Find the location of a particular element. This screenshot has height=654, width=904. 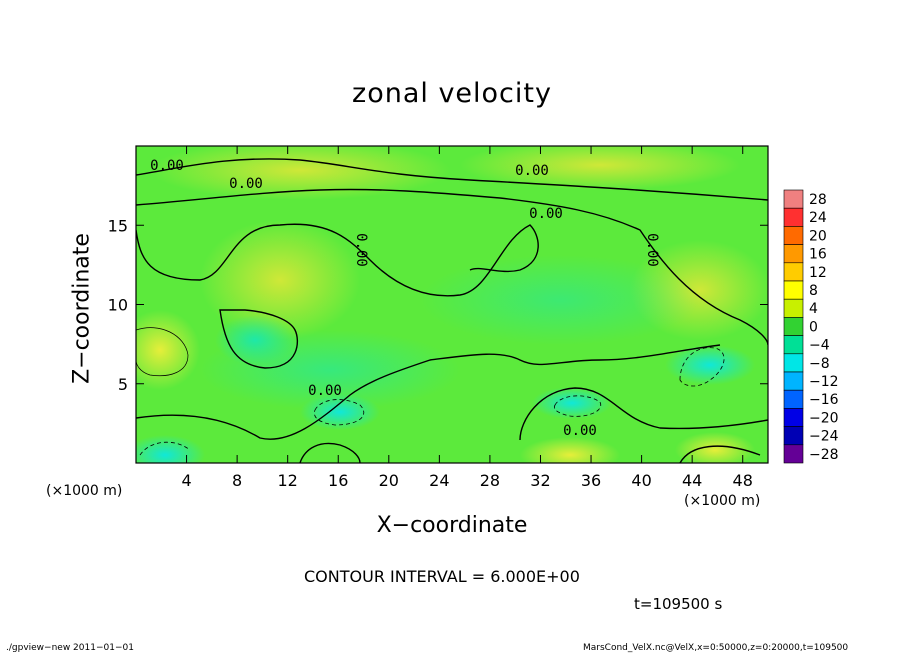

colorbar-label: −12 is located at coordinates (824, 382).